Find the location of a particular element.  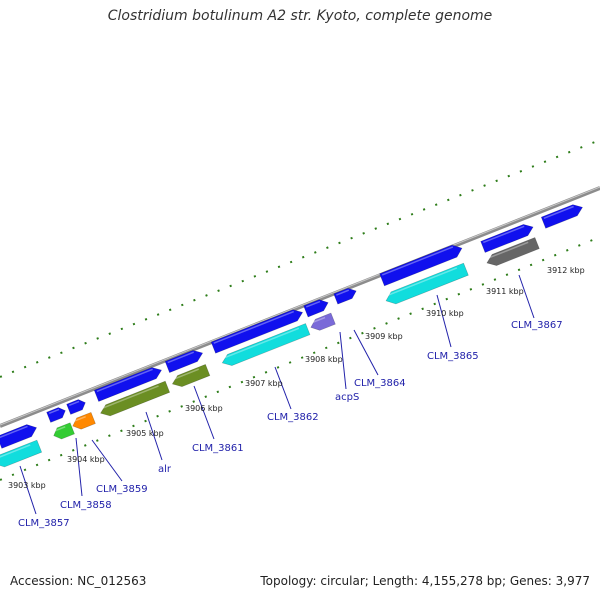

gene-label: CLM_3861 is located at coordinates (218, 448).